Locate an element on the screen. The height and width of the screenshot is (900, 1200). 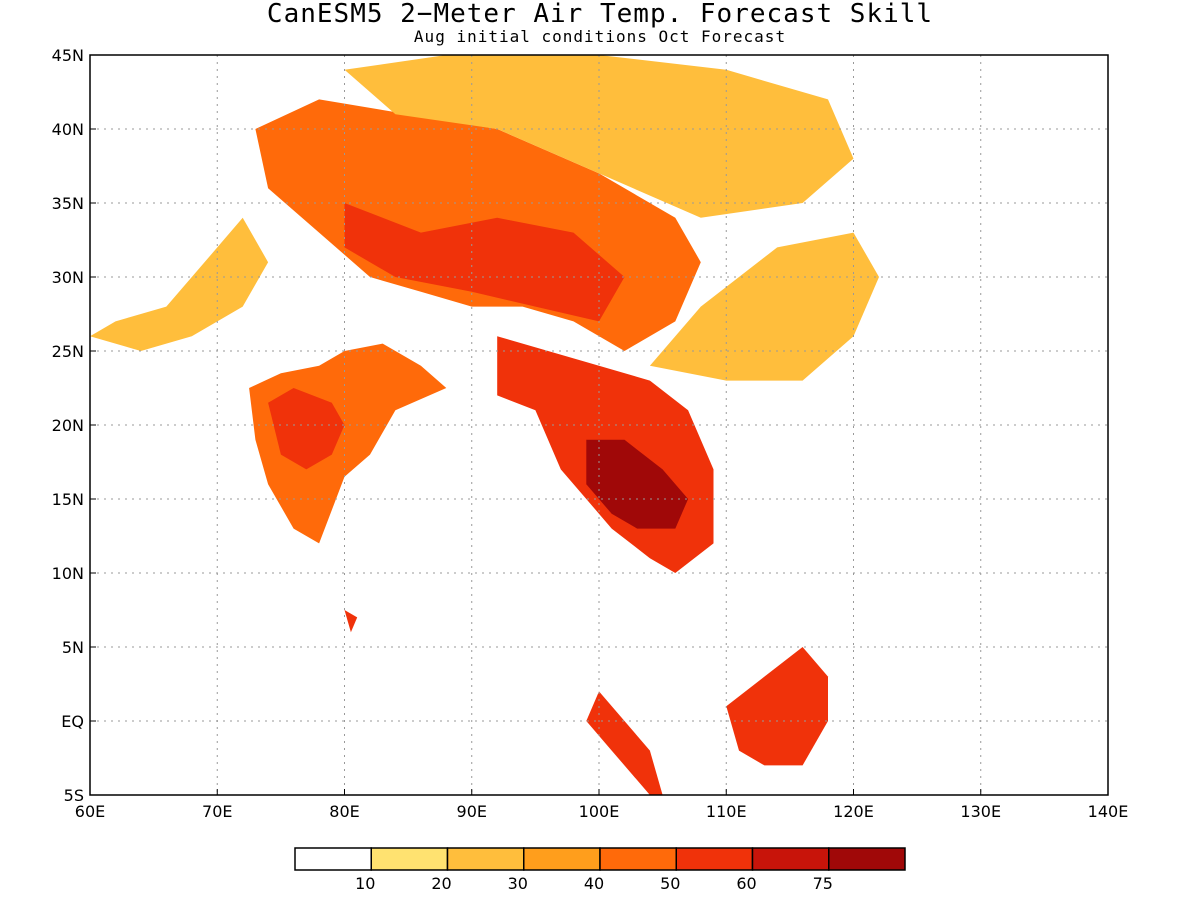
lon-tick-label: 70E is located at coordinates (217, 811).